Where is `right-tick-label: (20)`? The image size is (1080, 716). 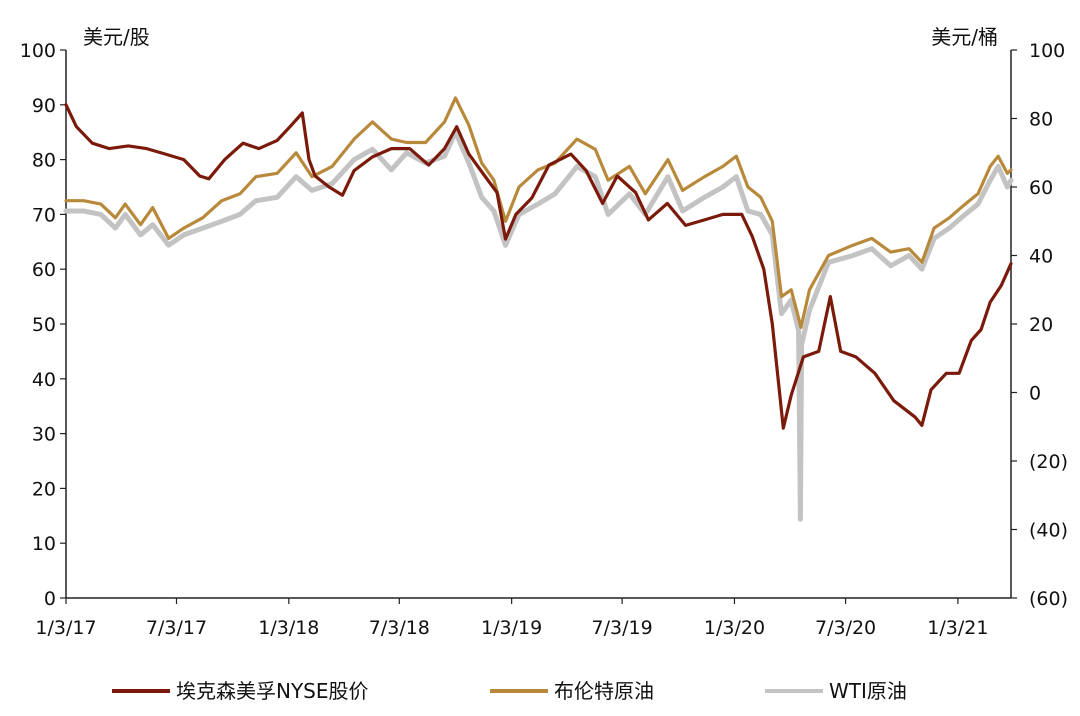
right-tick-label: (20) is located at coordinates (1048, 462).